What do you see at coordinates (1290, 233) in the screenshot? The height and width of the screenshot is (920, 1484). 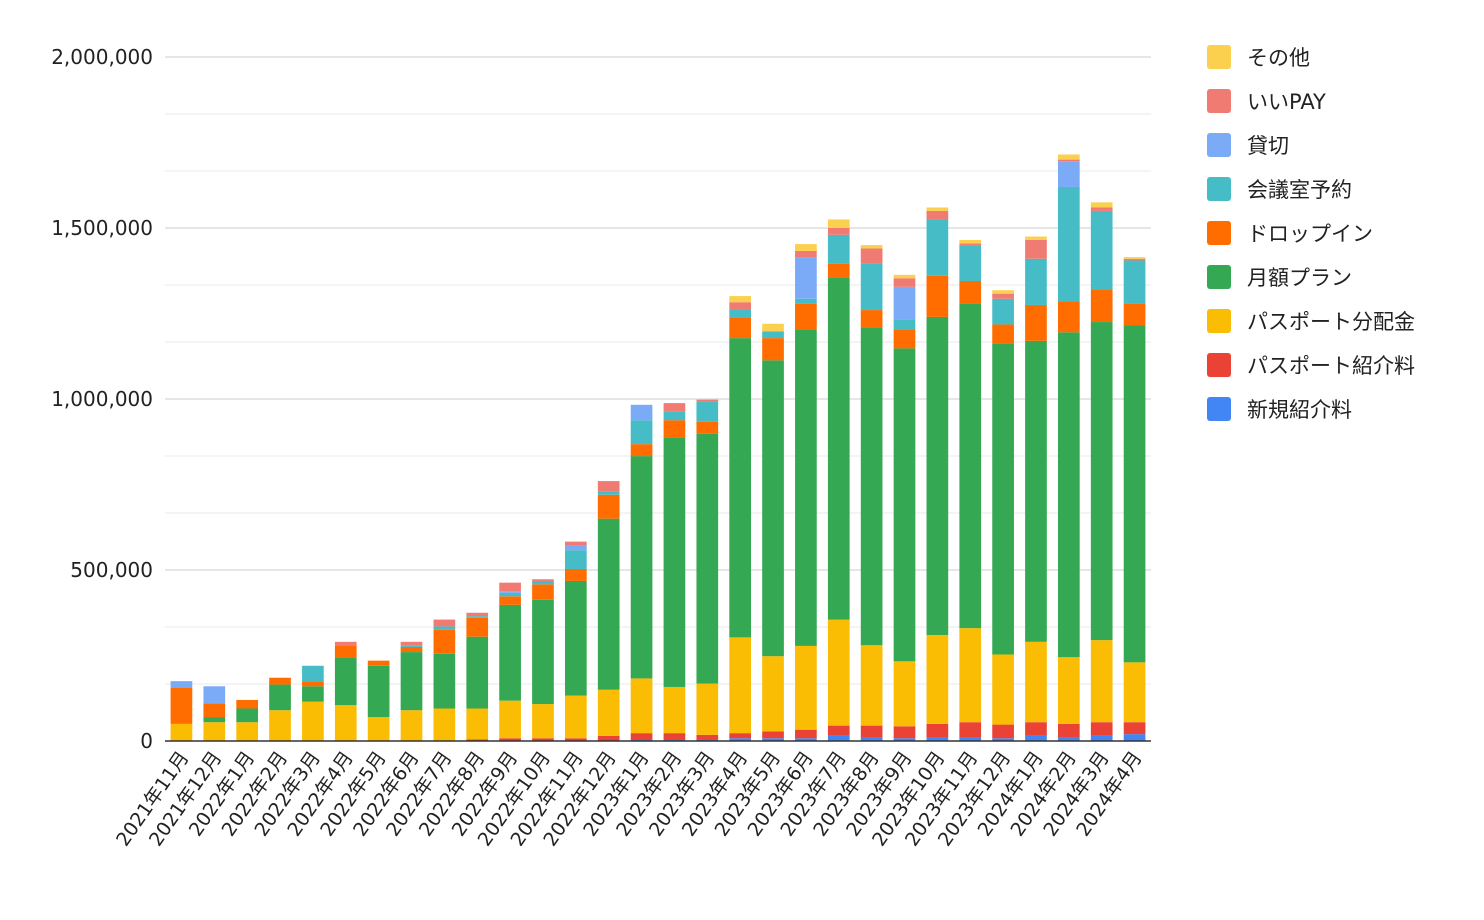 I see `legend-item: ドロップイン` at bounding box center [1290, 233].